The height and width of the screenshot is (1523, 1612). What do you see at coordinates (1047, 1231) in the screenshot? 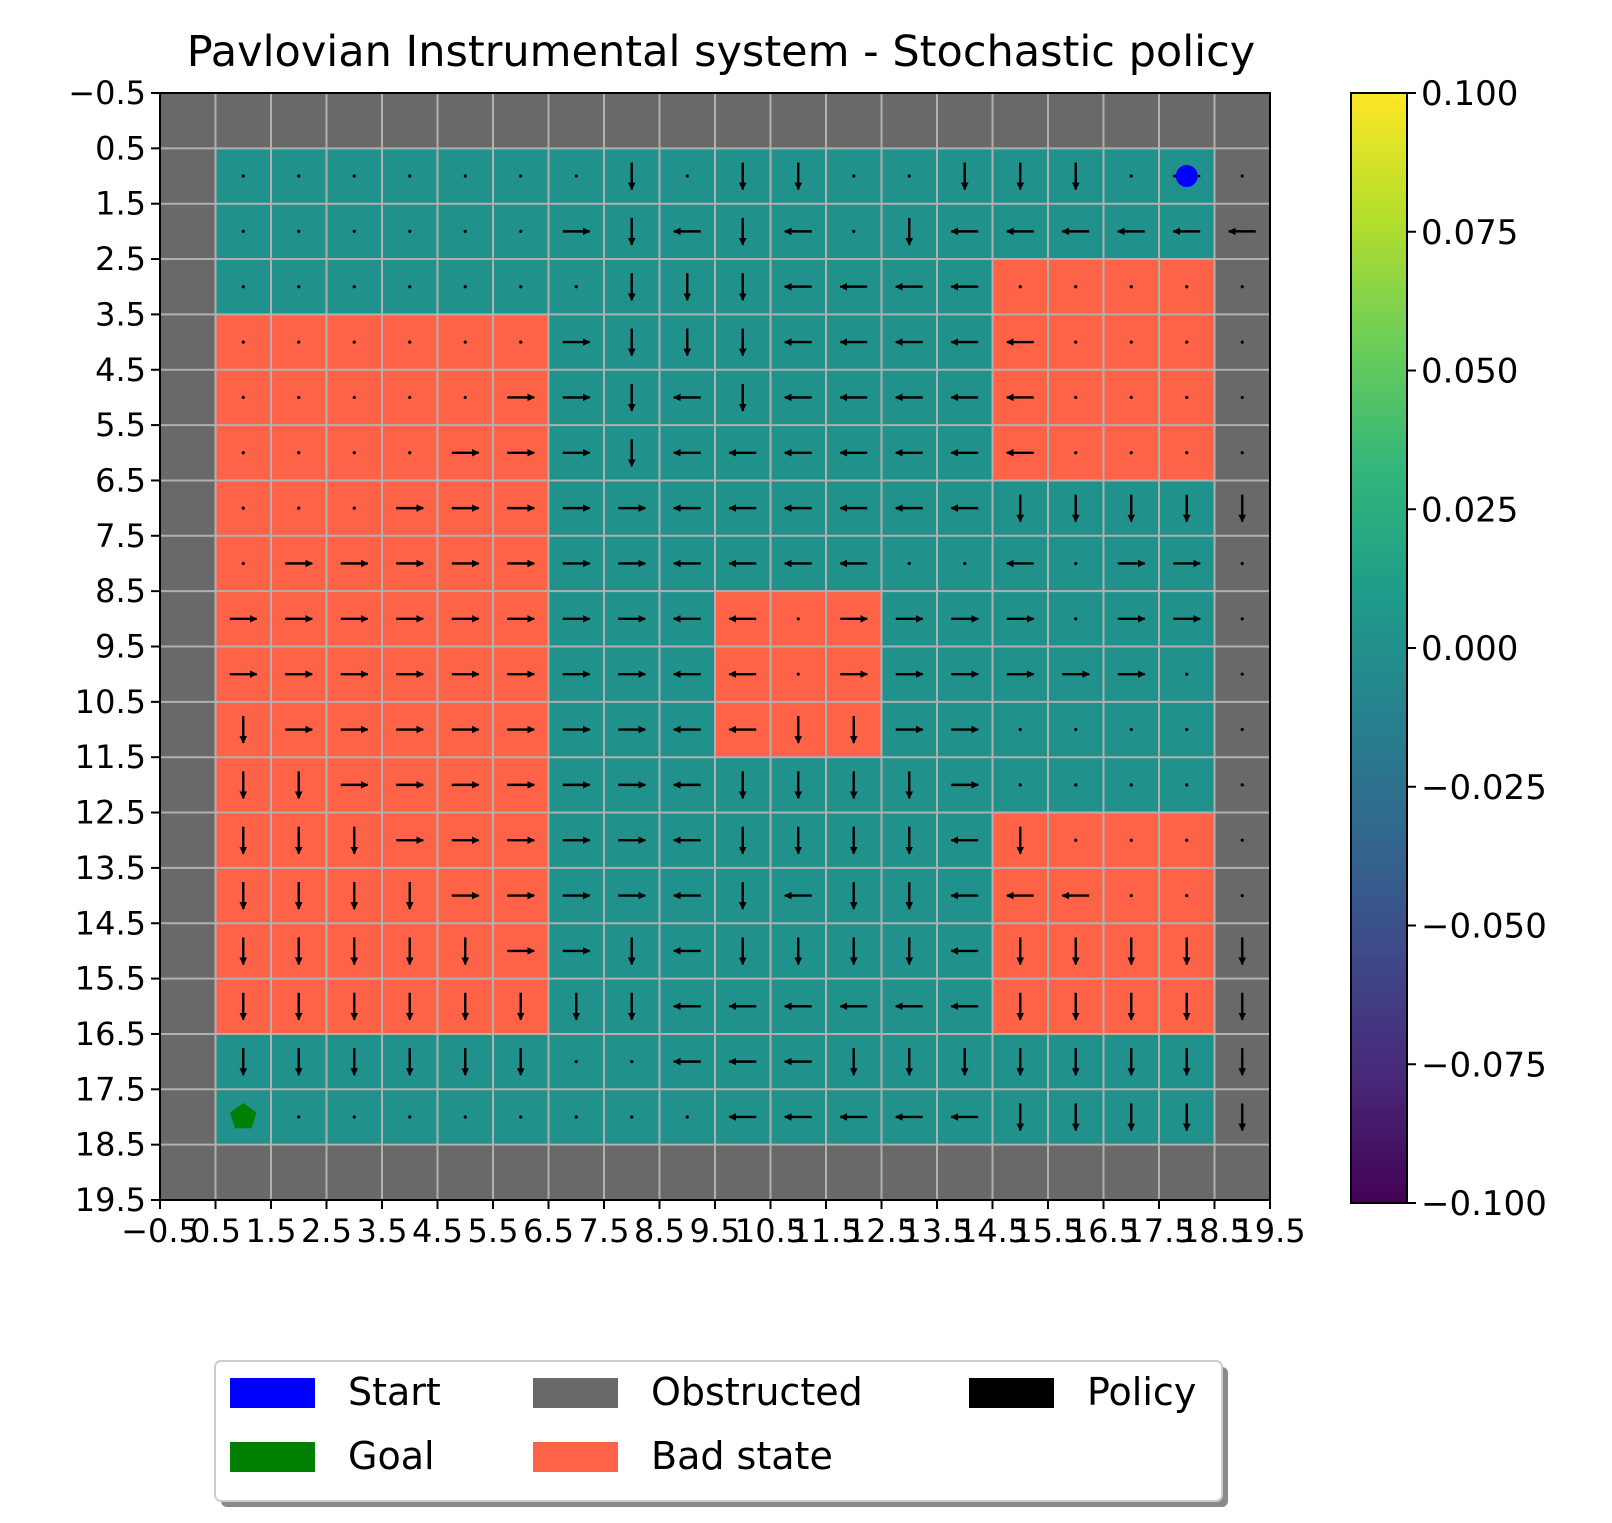
I see `x-tick-label: 15.5` at bounding box center [1047, 1231].